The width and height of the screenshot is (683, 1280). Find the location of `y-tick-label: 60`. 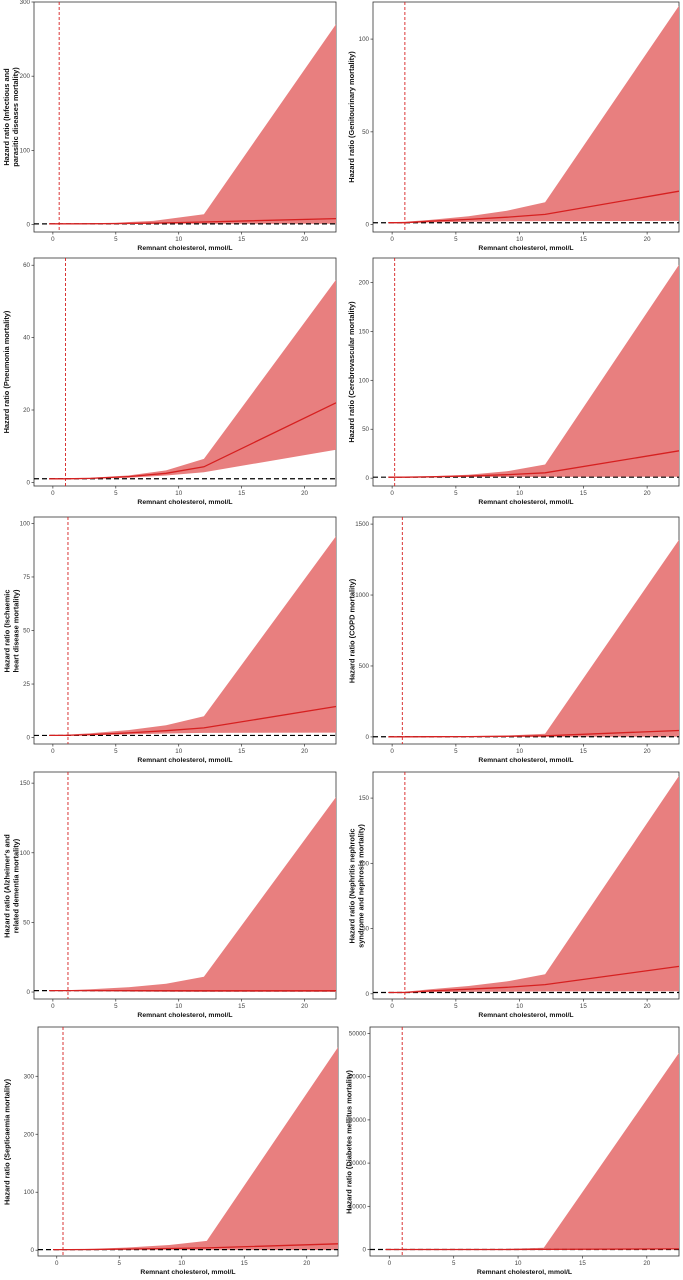

y-tick-label: 60 is located at coordinates (26, 265).